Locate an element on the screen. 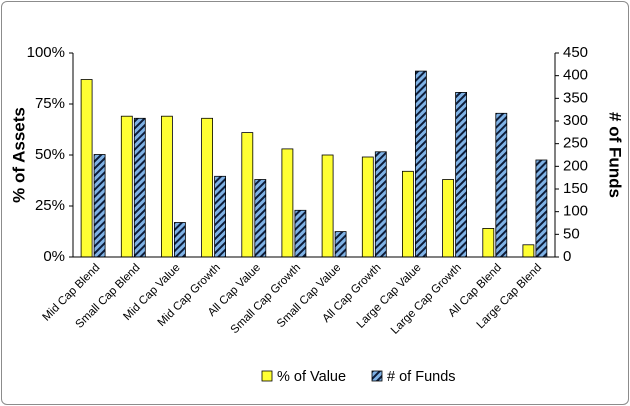 This screenshot has width=630, height=406. y-left-tick-label: 75% is located at coordinates (50, 103).